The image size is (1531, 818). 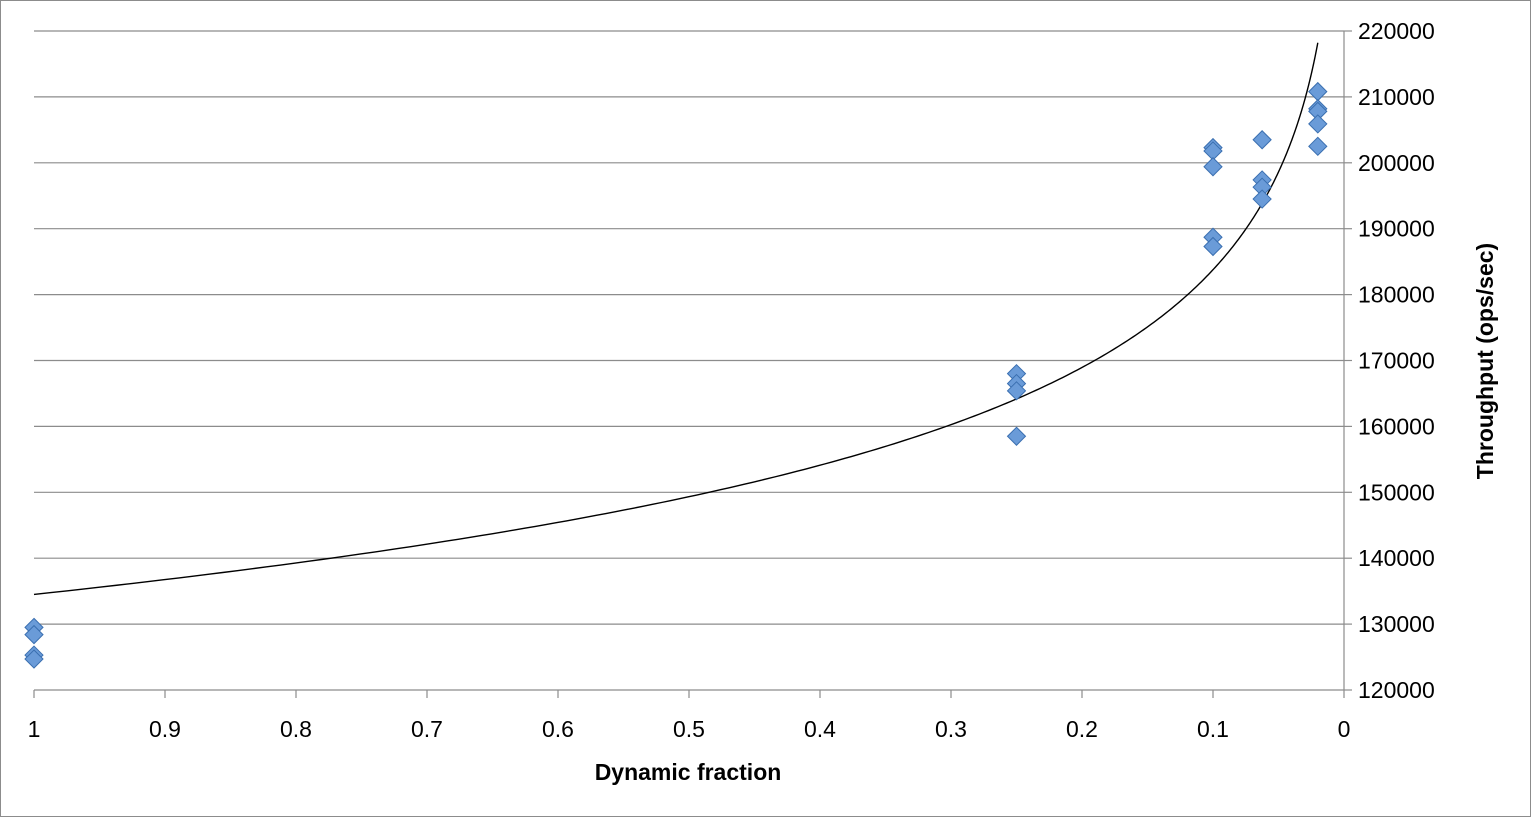 What do you see at coordinates (1485, 361) in the screenshot?
I see `y-axis-title: Throughput (ops/sec)` at bounding box center [1485, 361].